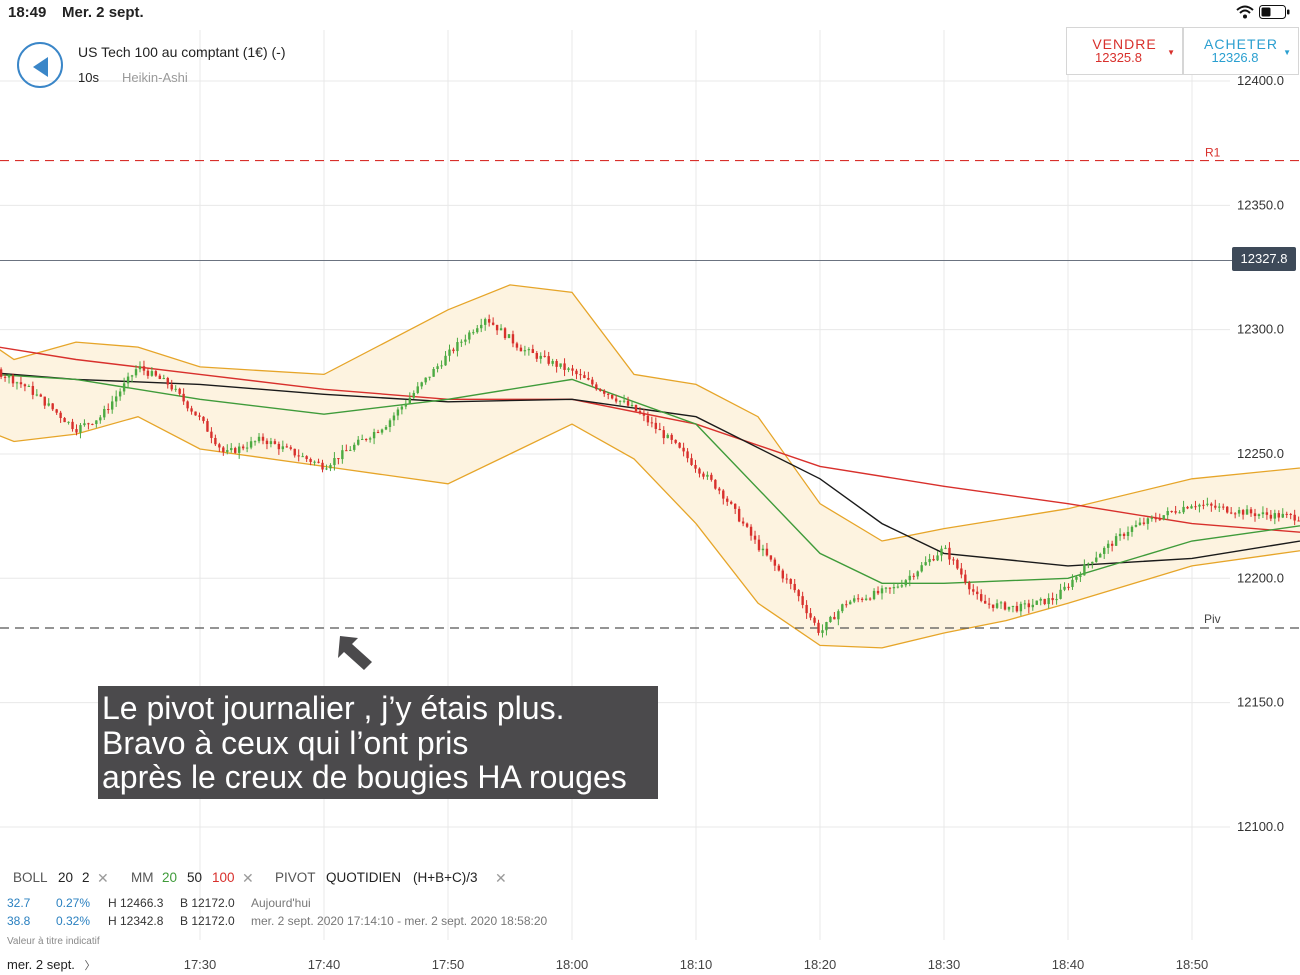  I want to click on legend-mm-label: MM, so click(142, 877).